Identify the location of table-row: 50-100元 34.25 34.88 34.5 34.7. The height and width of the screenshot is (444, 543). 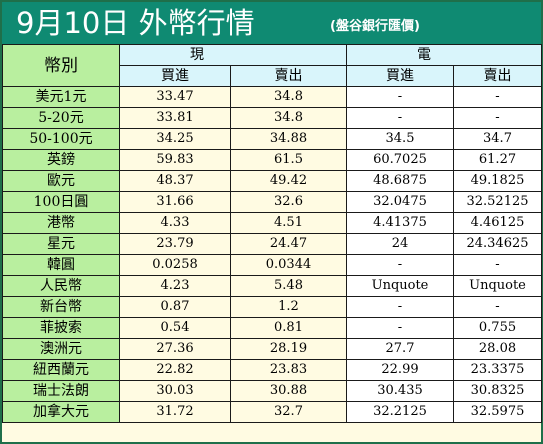
(272, 139).